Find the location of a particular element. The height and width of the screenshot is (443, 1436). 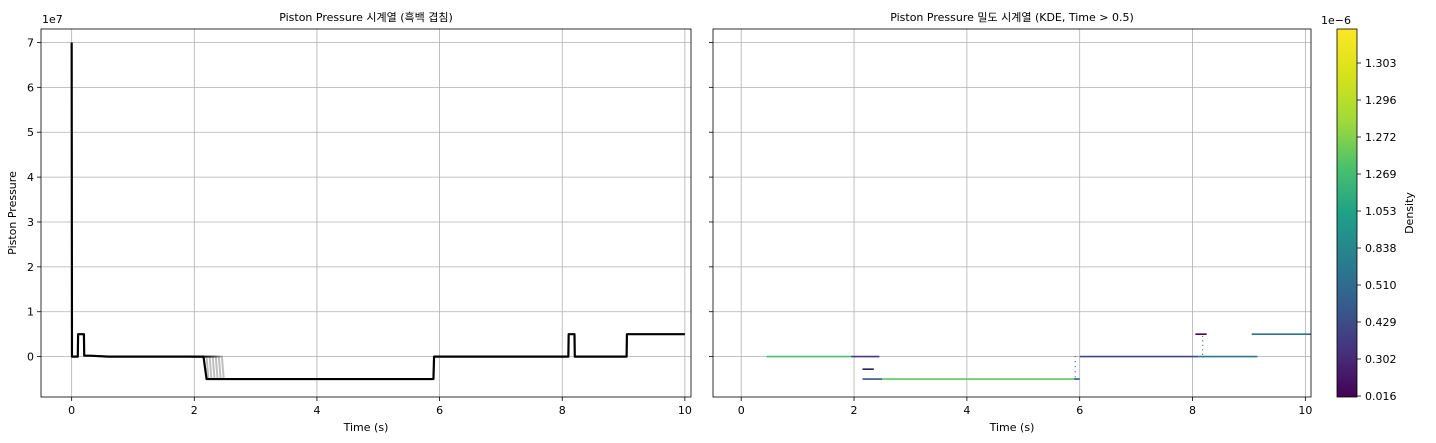

y-tick-label: 3 is located at coordinates (30, 222).